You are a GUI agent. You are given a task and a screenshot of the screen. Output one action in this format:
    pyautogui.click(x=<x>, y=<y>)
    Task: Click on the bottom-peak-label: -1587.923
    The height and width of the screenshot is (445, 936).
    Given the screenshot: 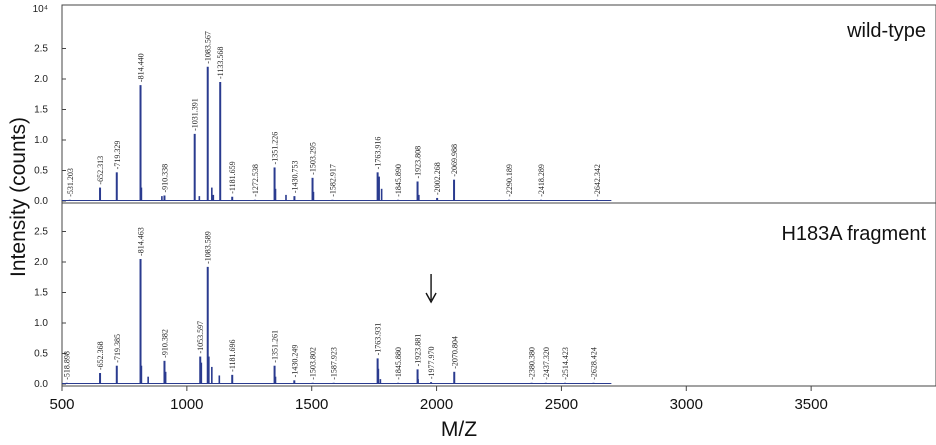 What is the action you would take?
    pyautogui.click(x=334, y=363)
    